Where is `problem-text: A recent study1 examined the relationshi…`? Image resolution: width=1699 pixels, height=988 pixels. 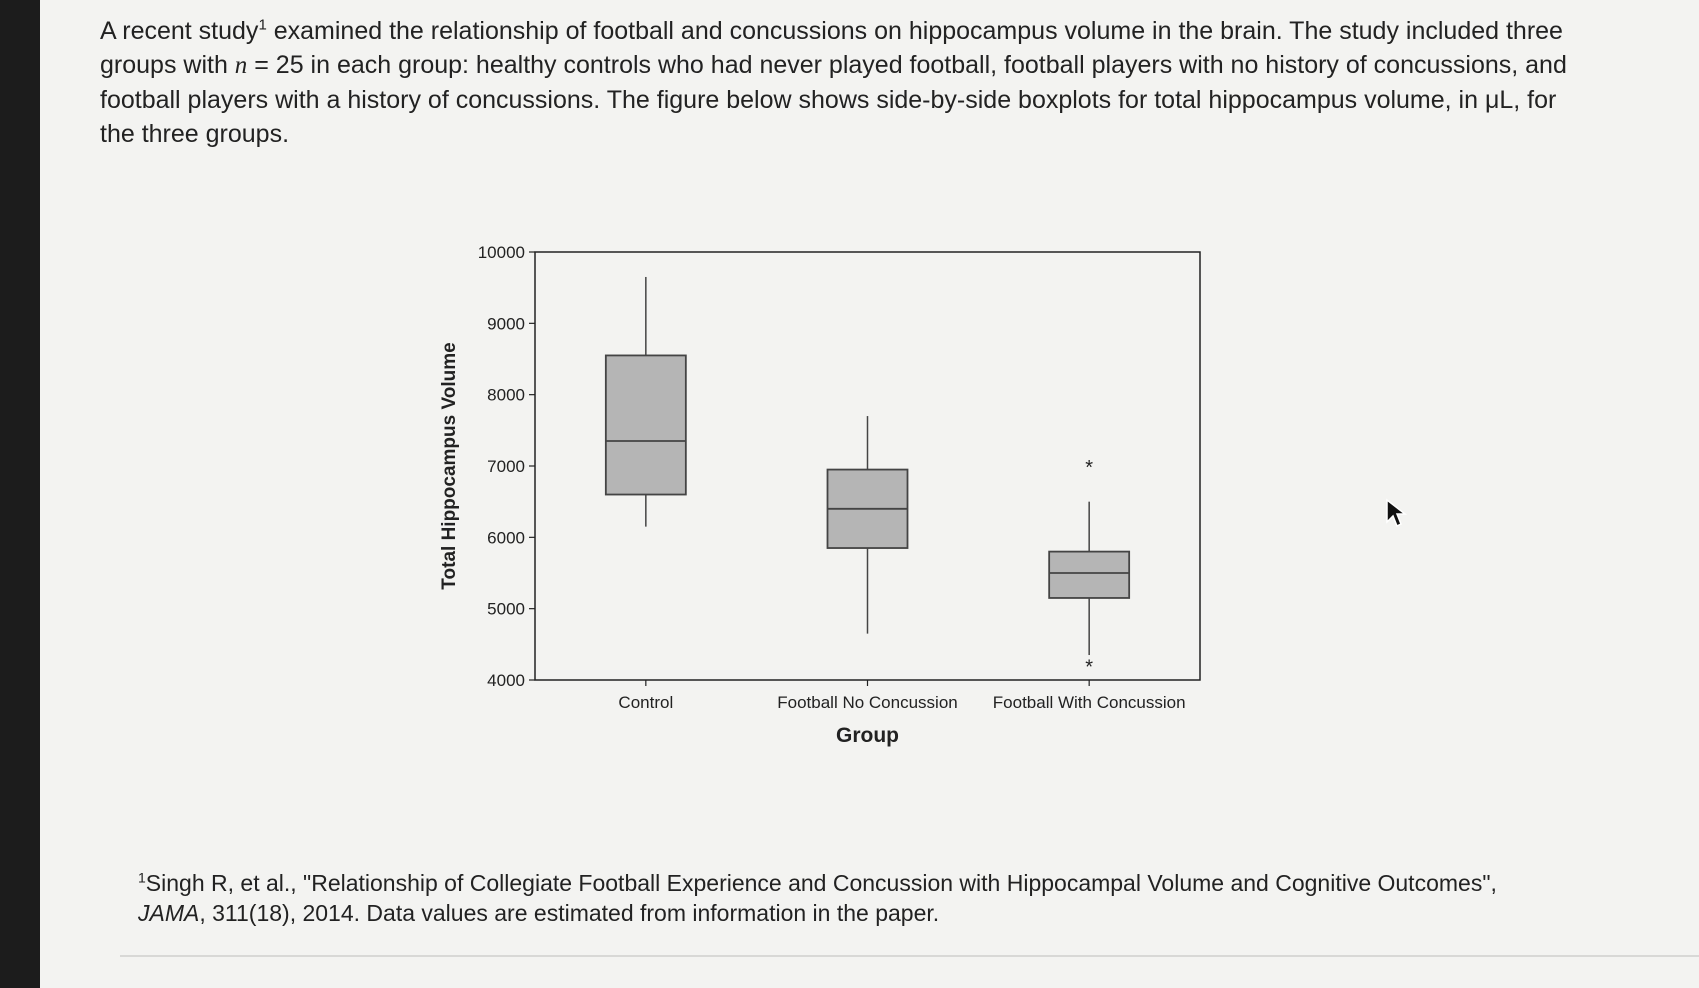 problem-text: A recent study1 examined the relationshi… is located at coordinates (845, 82).